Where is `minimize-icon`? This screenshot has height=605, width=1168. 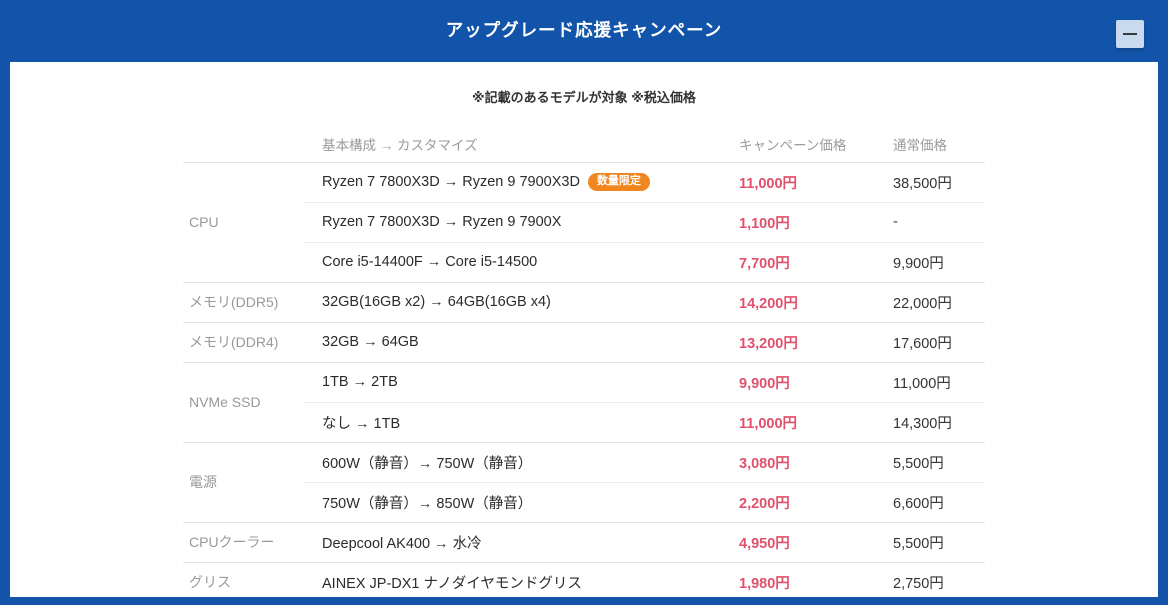
minimize-icon is located at coordinates (1130, 34).